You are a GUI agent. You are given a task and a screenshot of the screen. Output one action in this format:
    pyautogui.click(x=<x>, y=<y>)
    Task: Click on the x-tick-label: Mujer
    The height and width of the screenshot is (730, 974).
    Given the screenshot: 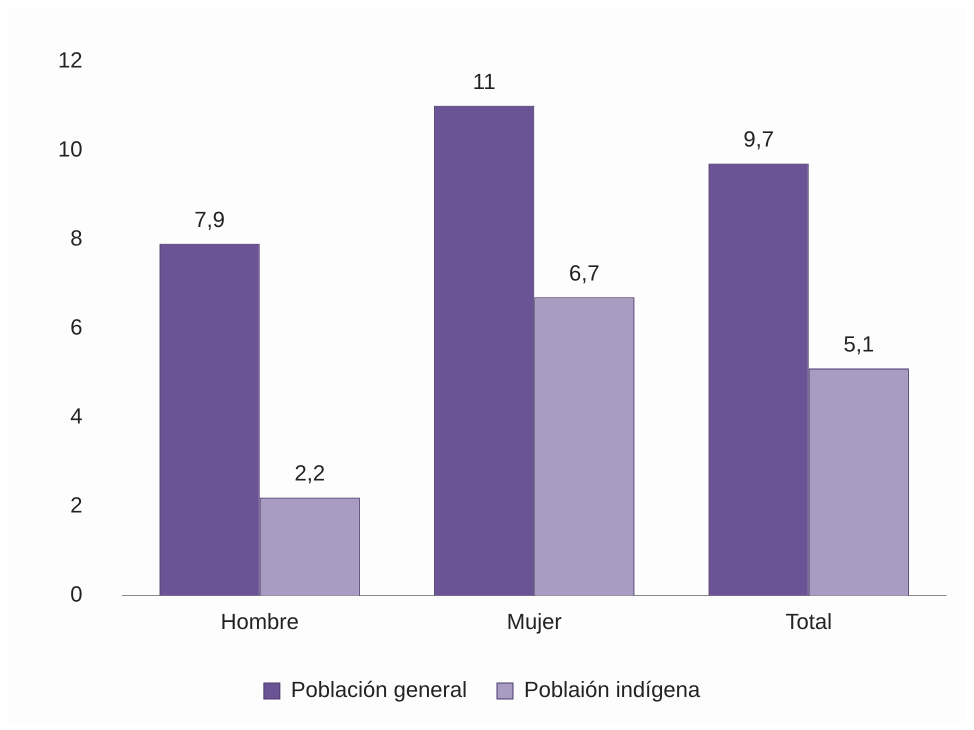 What is the action you would take?
    pyautogui.click(x=534, y=621)
    